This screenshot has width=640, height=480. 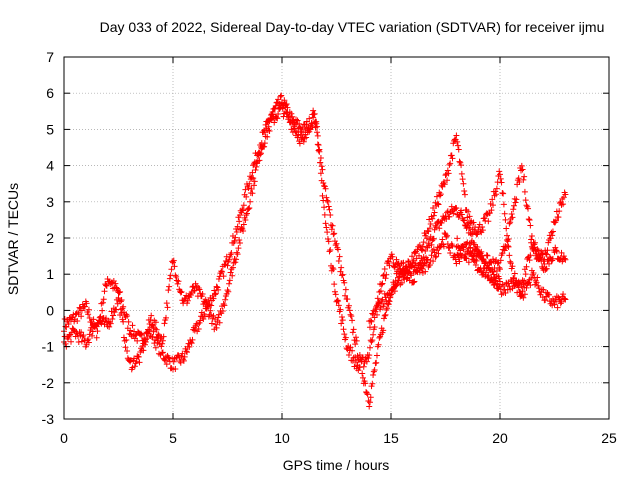 I want to click on y-tick-label: -1, so click(x=48, y=347).